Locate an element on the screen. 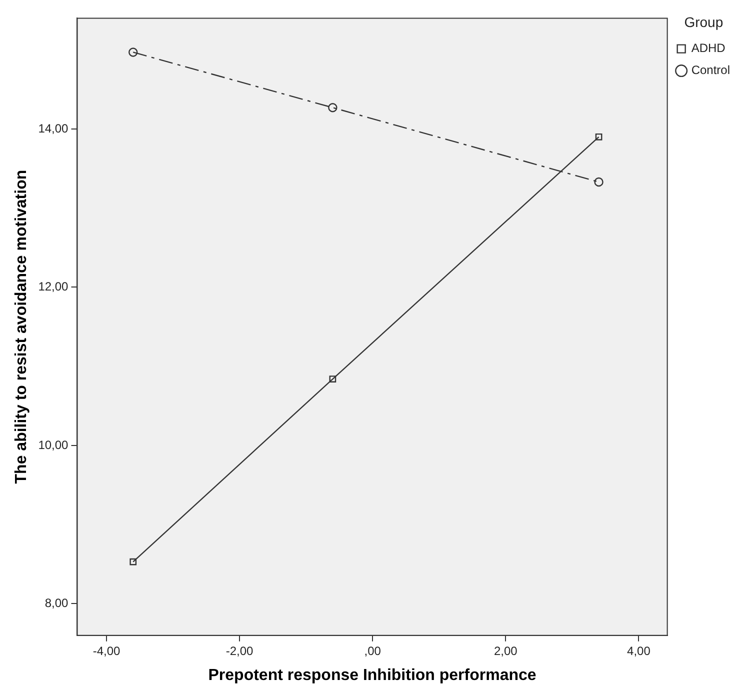  y-axis-title: The ability to resist avoidance motivation is located at coordinates (21, 327).